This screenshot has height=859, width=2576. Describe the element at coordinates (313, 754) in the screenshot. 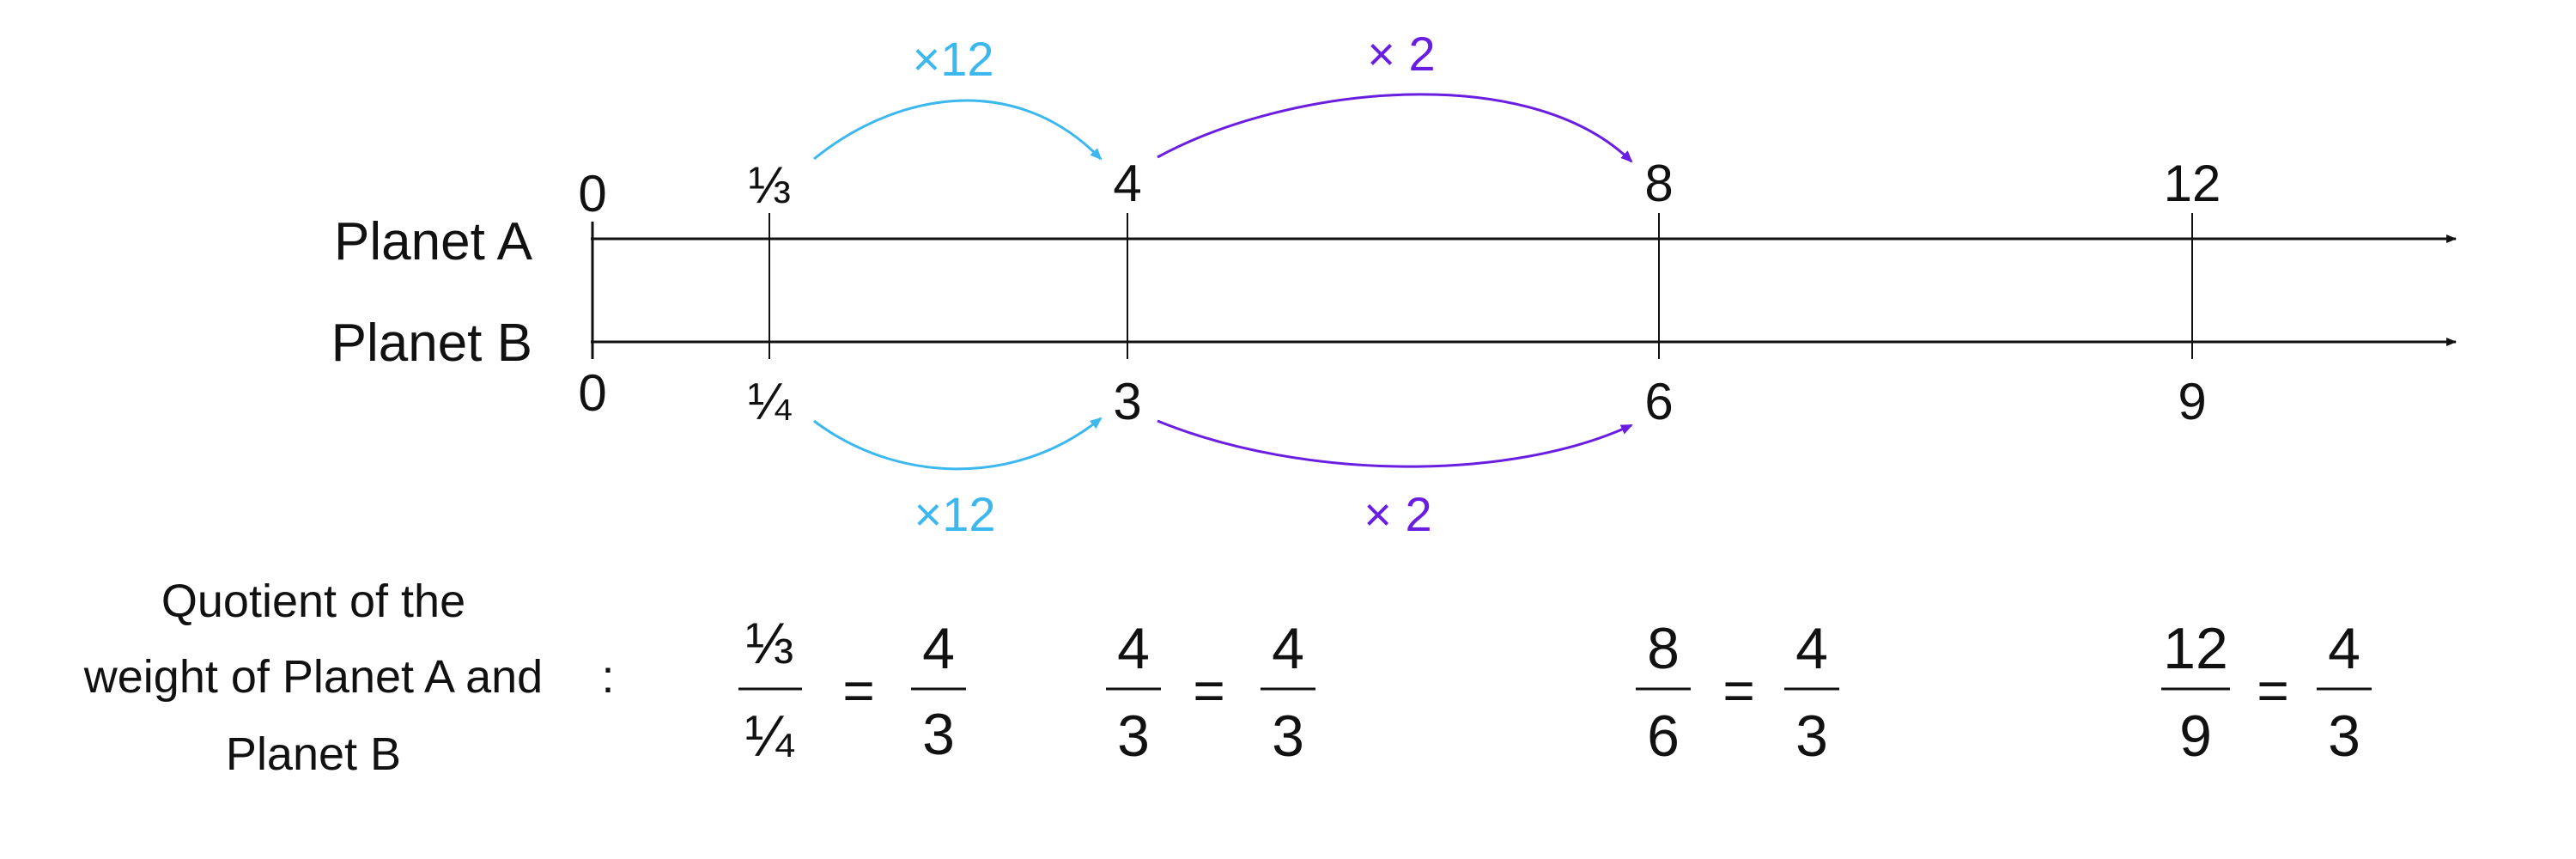

I see `quotient-label-line: Planet B` at that location.